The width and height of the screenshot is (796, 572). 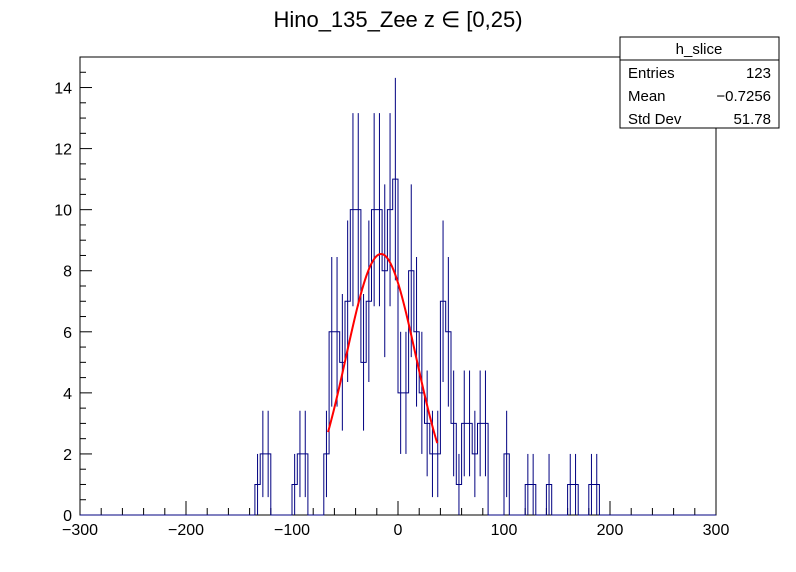 I want to click on x-tick-label: −200, so click(x=186, y=530).